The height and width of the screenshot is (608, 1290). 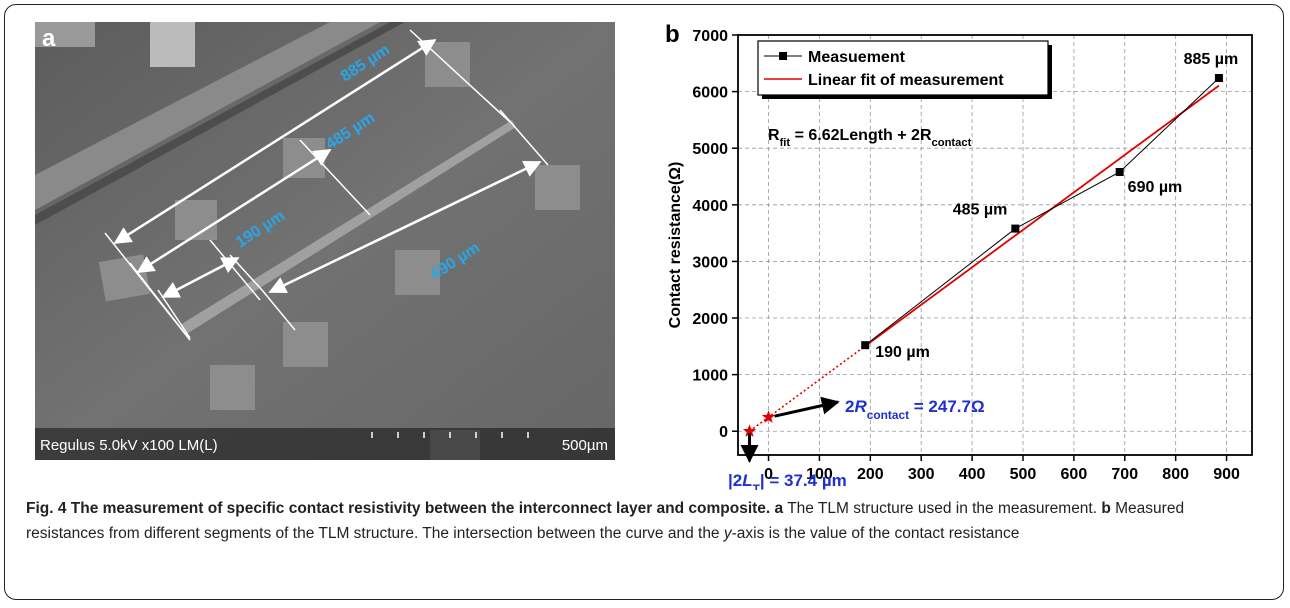 I want to click on y-tick-label: 1000, so click(x=710, y=376).